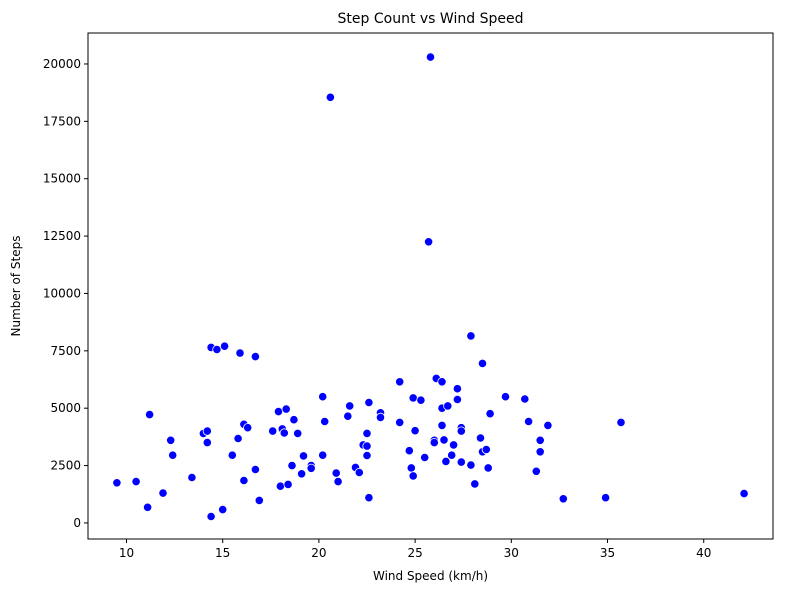 Image resolution: width=790 pixels, height=590 pixels. What do you see at coordinates (607, 553) in the screenshot?
I see `x-tick-label: 35` at bounding box center [607, 553].